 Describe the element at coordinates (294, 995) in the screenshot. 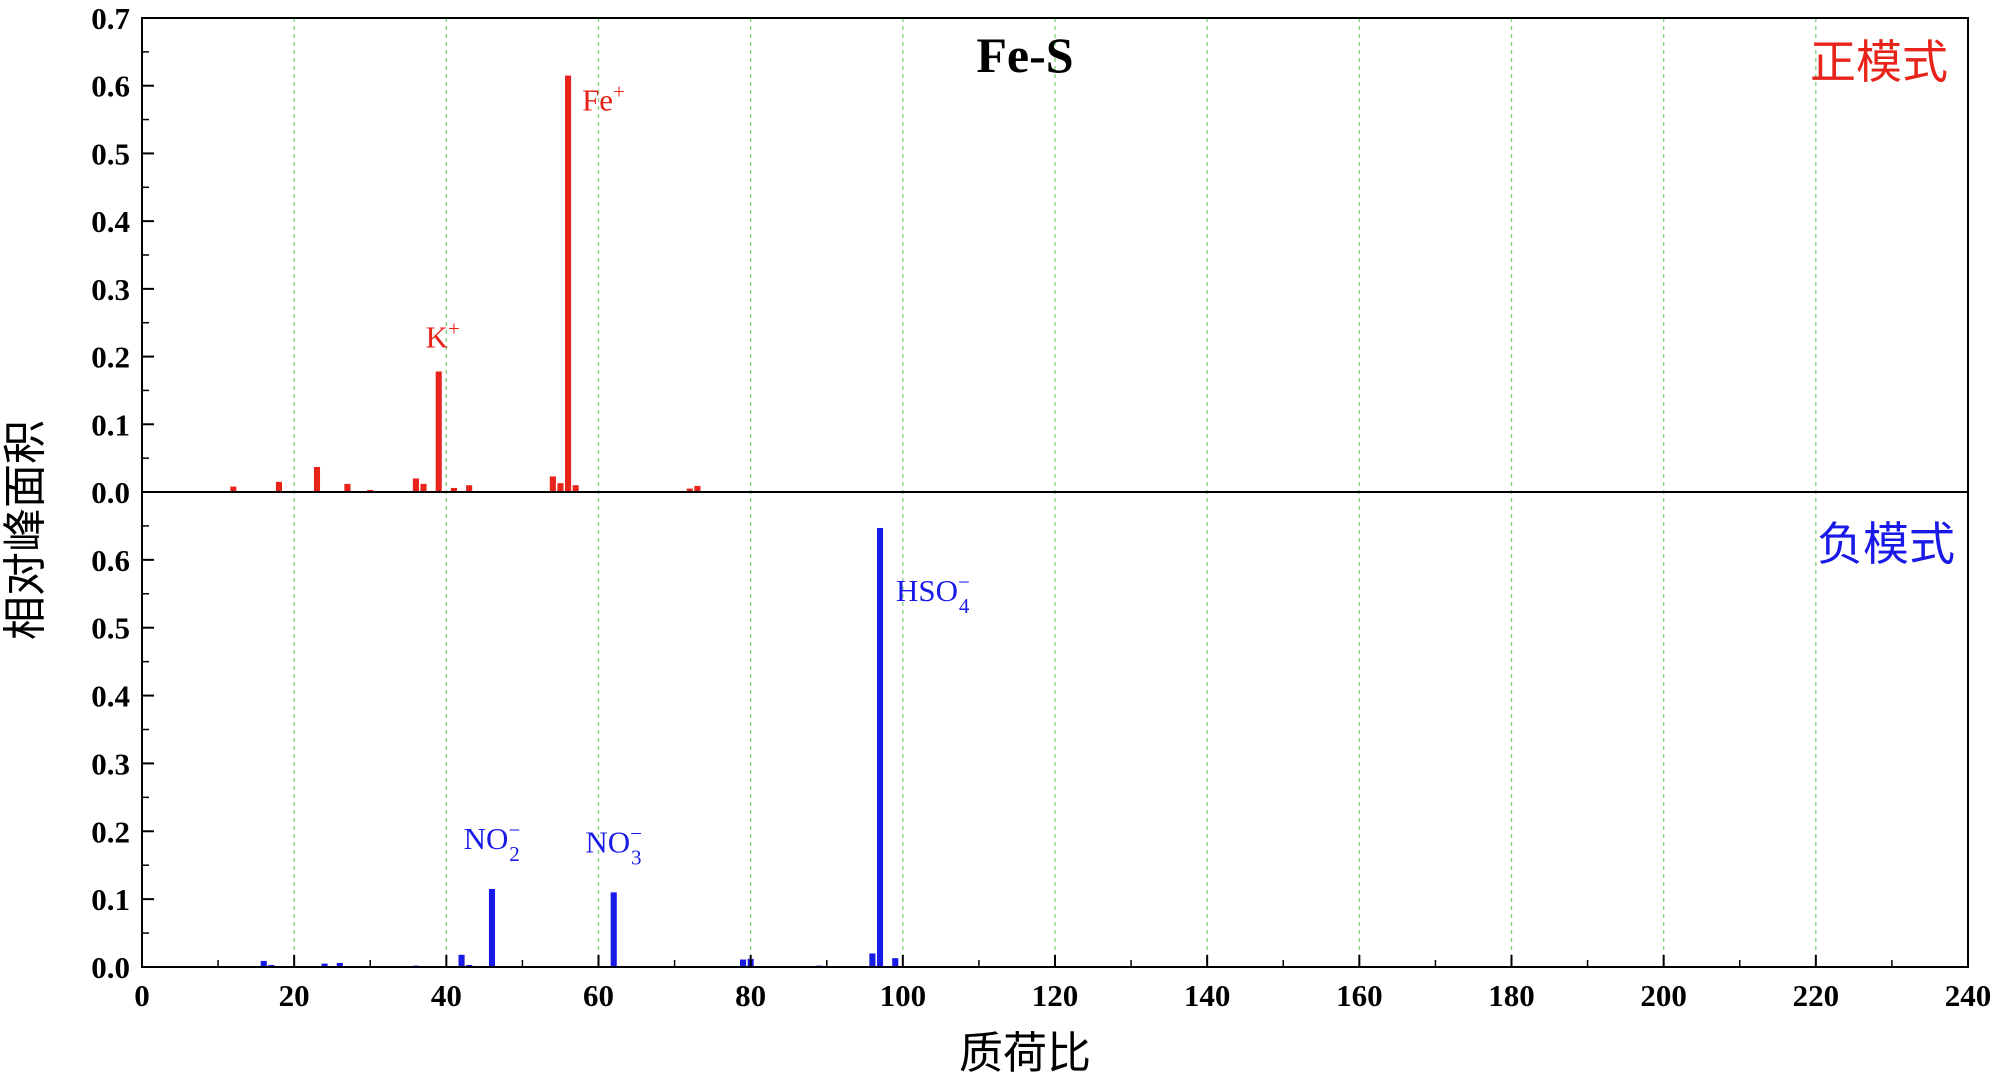

I see `x-tick-label: 20` at that location.